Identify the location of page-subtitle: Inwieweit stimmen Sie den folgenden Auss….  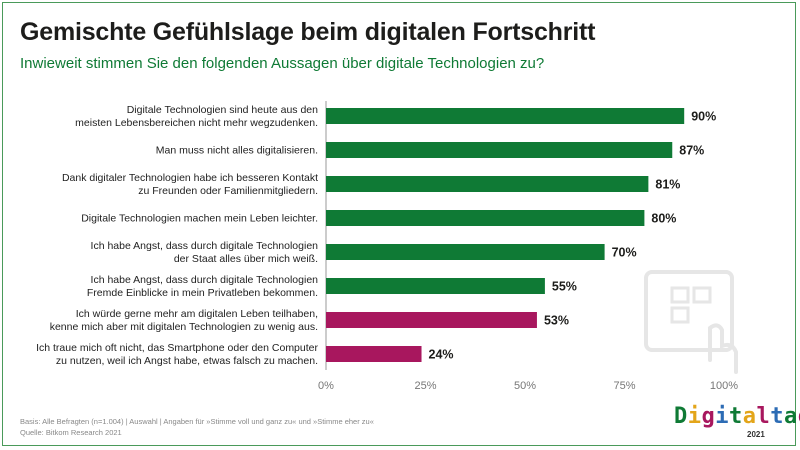
(282, 63).